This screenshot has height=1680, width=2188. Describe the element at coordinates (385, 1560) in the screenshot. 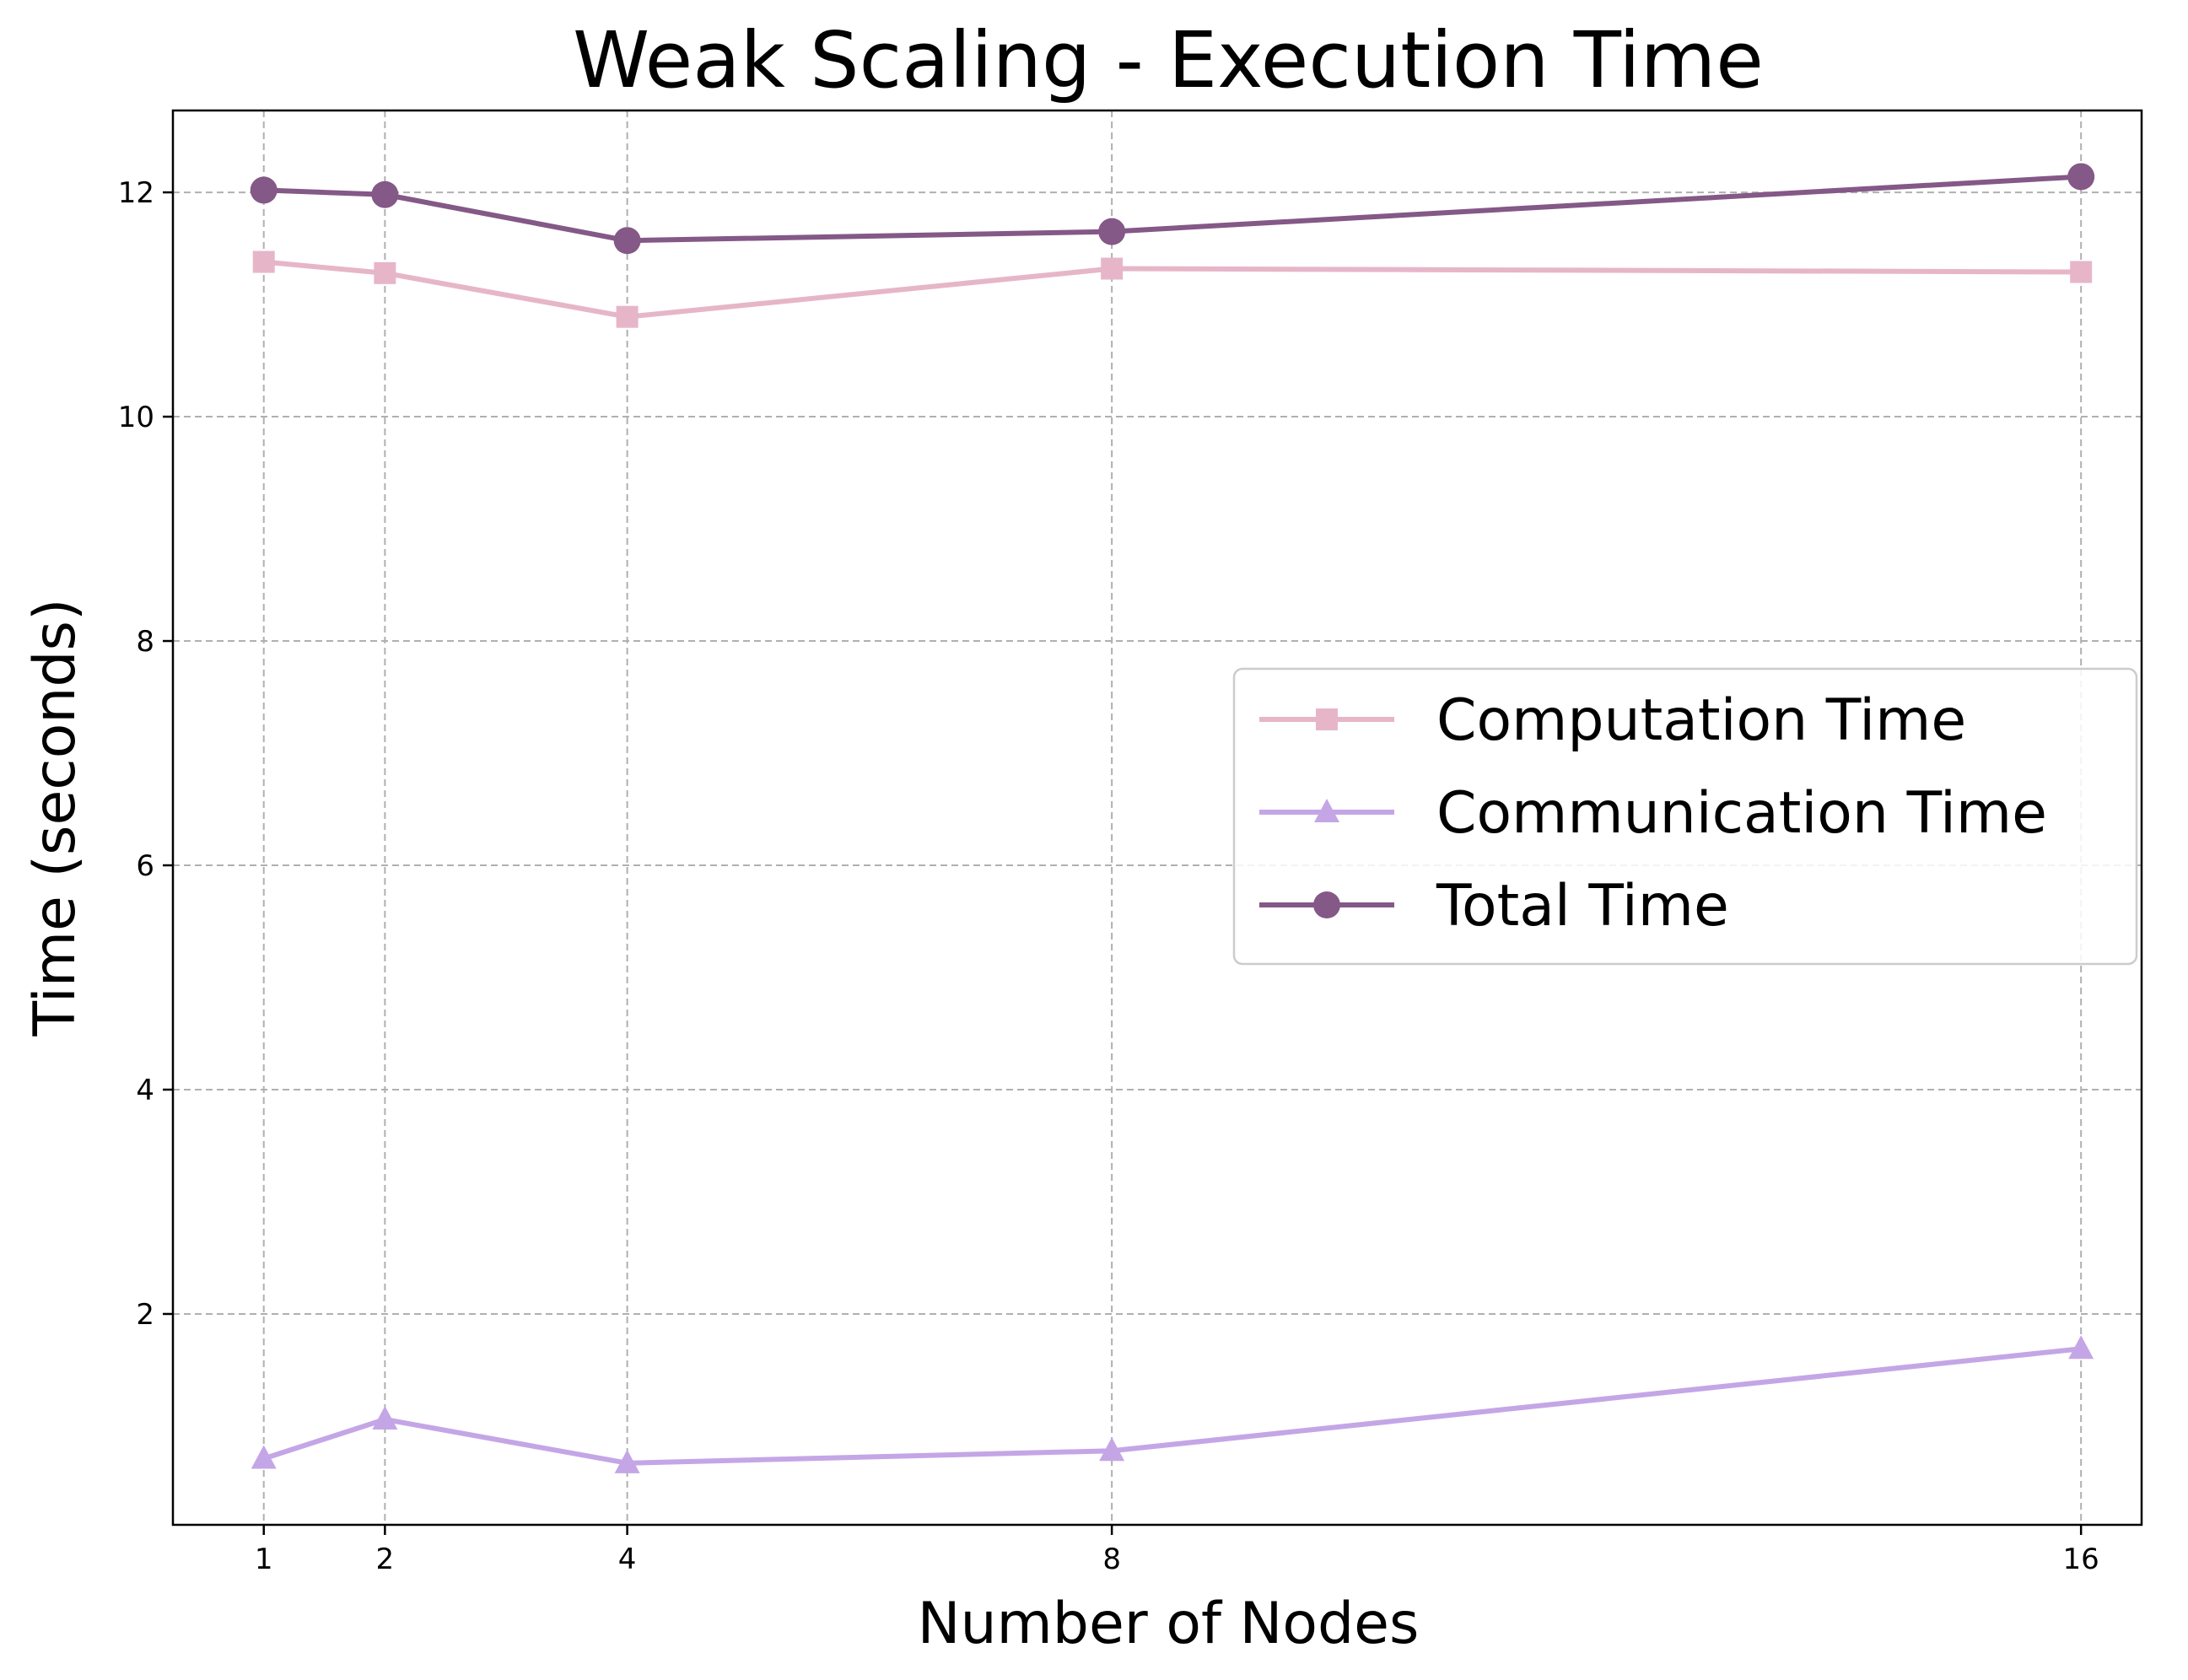

I see `x-tick-label: 2` at that location.